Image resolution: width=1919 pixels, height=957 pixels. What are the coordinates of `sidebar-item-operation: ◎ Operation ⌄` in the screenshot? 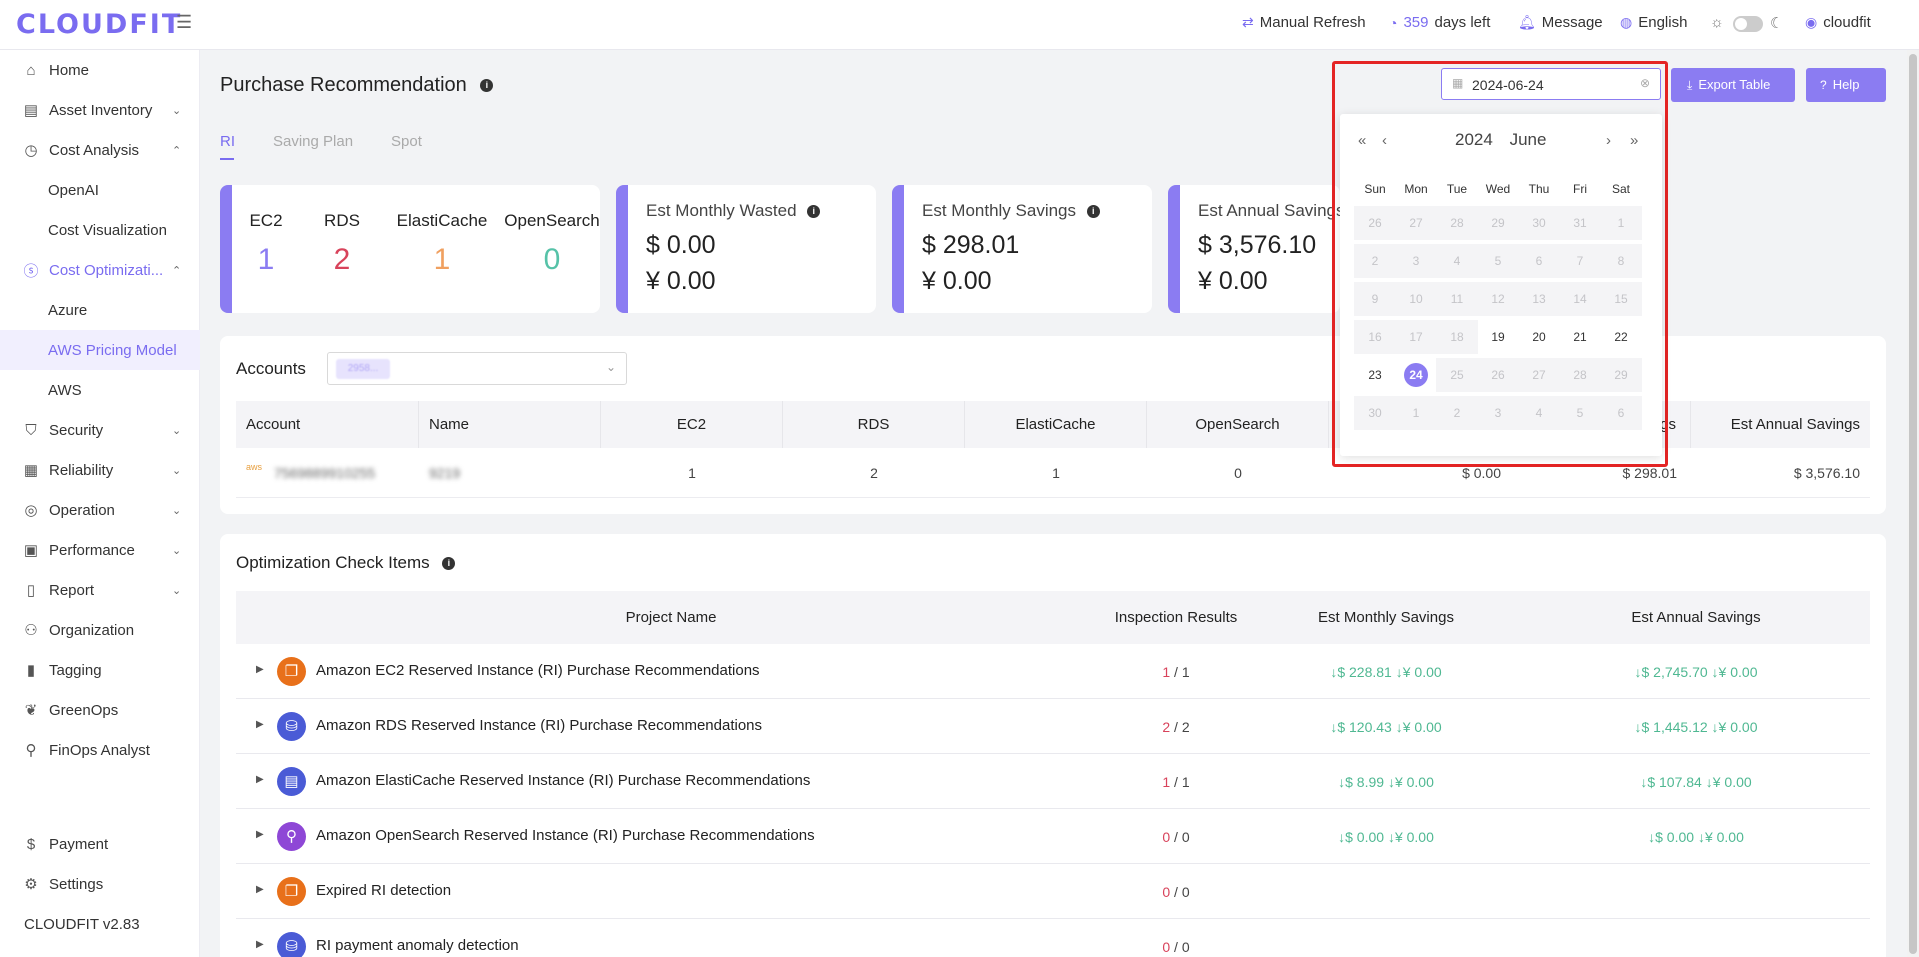 It's located at (100, 510).